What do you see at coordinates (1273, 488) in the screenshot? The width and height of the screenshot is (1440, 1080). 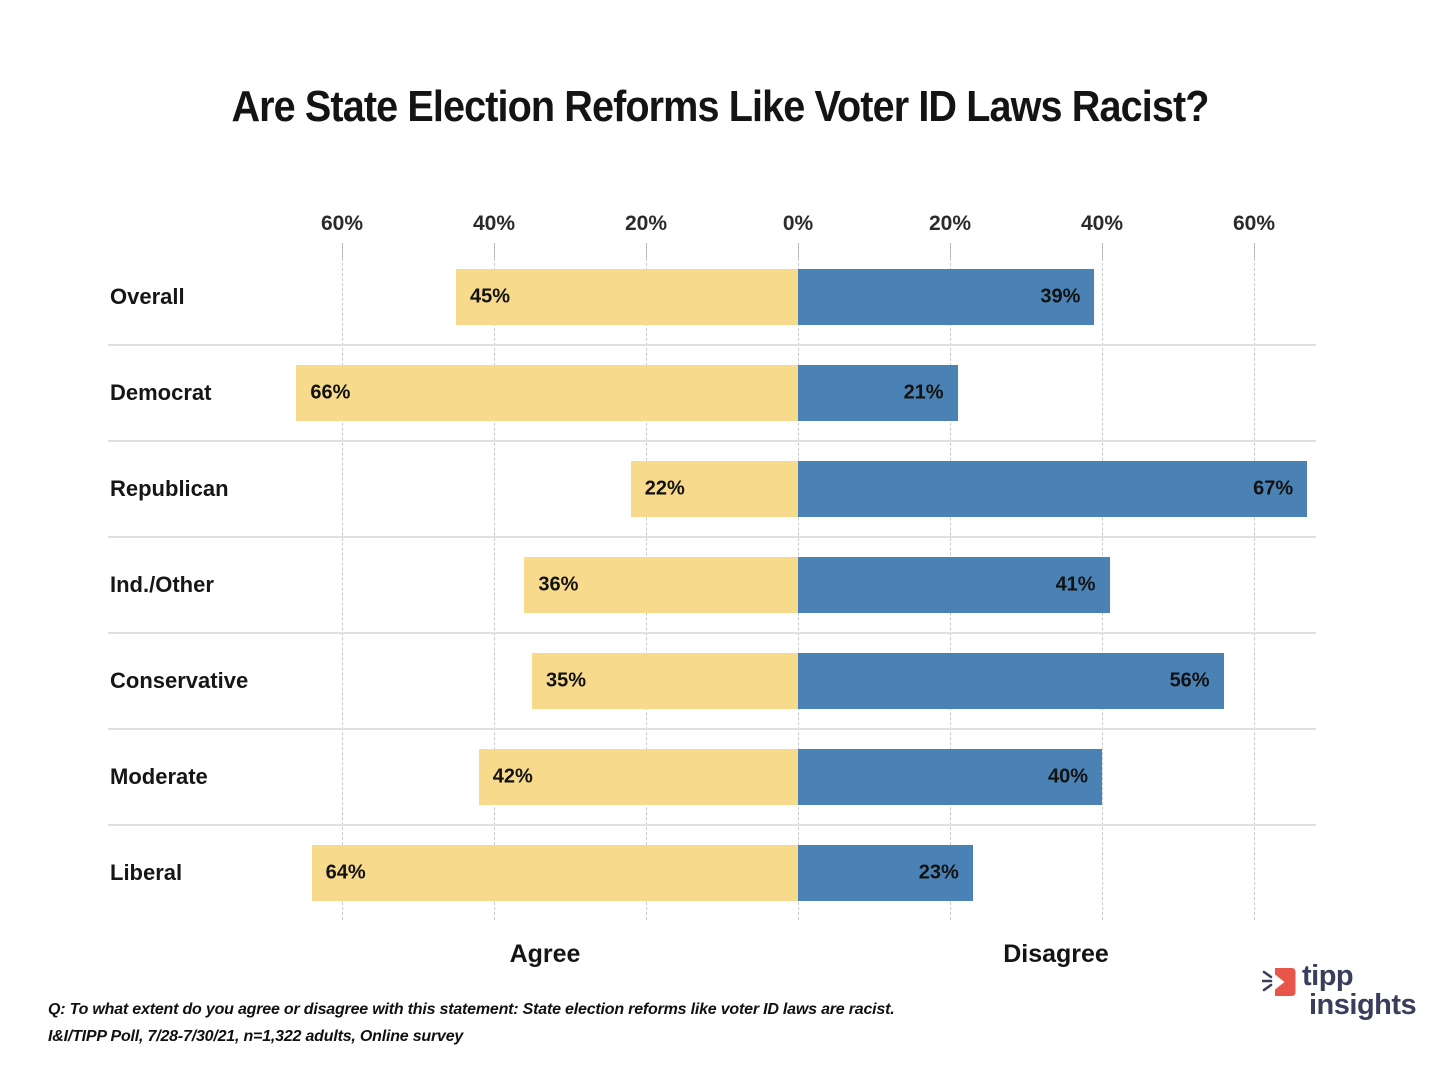 I see `disagree-value-label: 67%` at bounding box center [1273, 488].